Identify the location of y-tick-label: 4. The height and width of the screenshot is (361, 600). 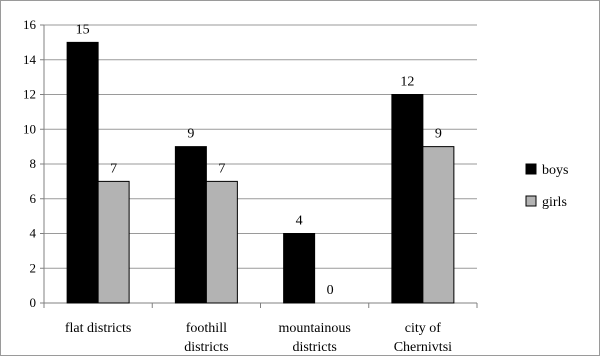
(33, 233).